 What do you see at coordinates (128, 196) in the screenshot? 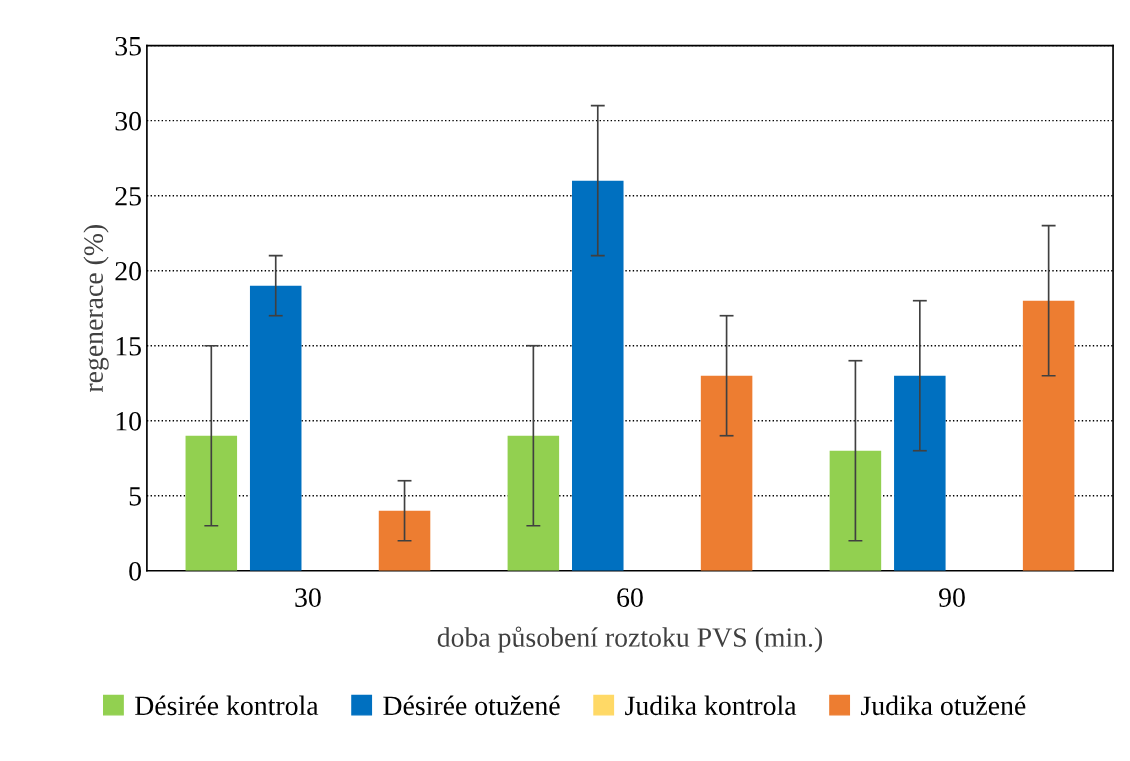
I see `y-tick-label: 25` at bounding box center [128, 196].